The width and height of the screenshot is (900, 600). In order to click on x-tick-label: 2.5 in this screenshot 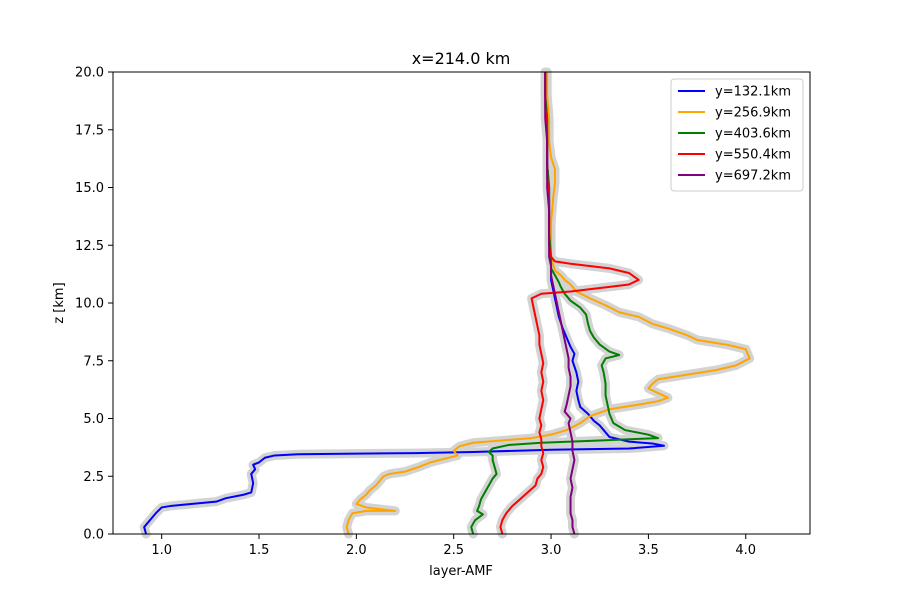, I will do `click(453, 550)`.